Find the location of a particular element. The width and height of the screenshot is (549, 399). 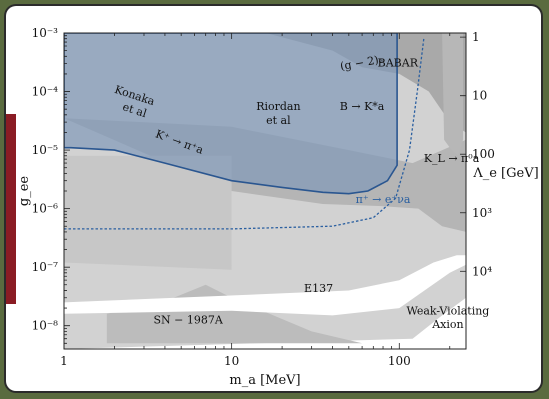

y-tick-label-1: 10⁻⁴ is located at coordinates (45, 92).